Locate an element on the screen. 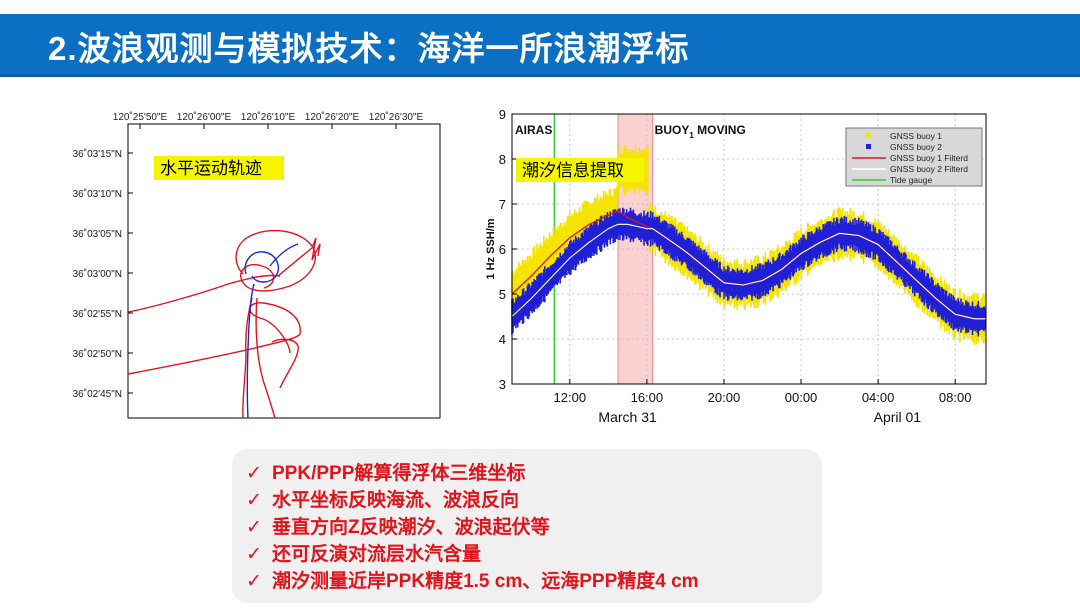 This screenshot has height=608, width=1080. lat-tick-label: 36˚02'45"N is located at coordinates (97, 394).